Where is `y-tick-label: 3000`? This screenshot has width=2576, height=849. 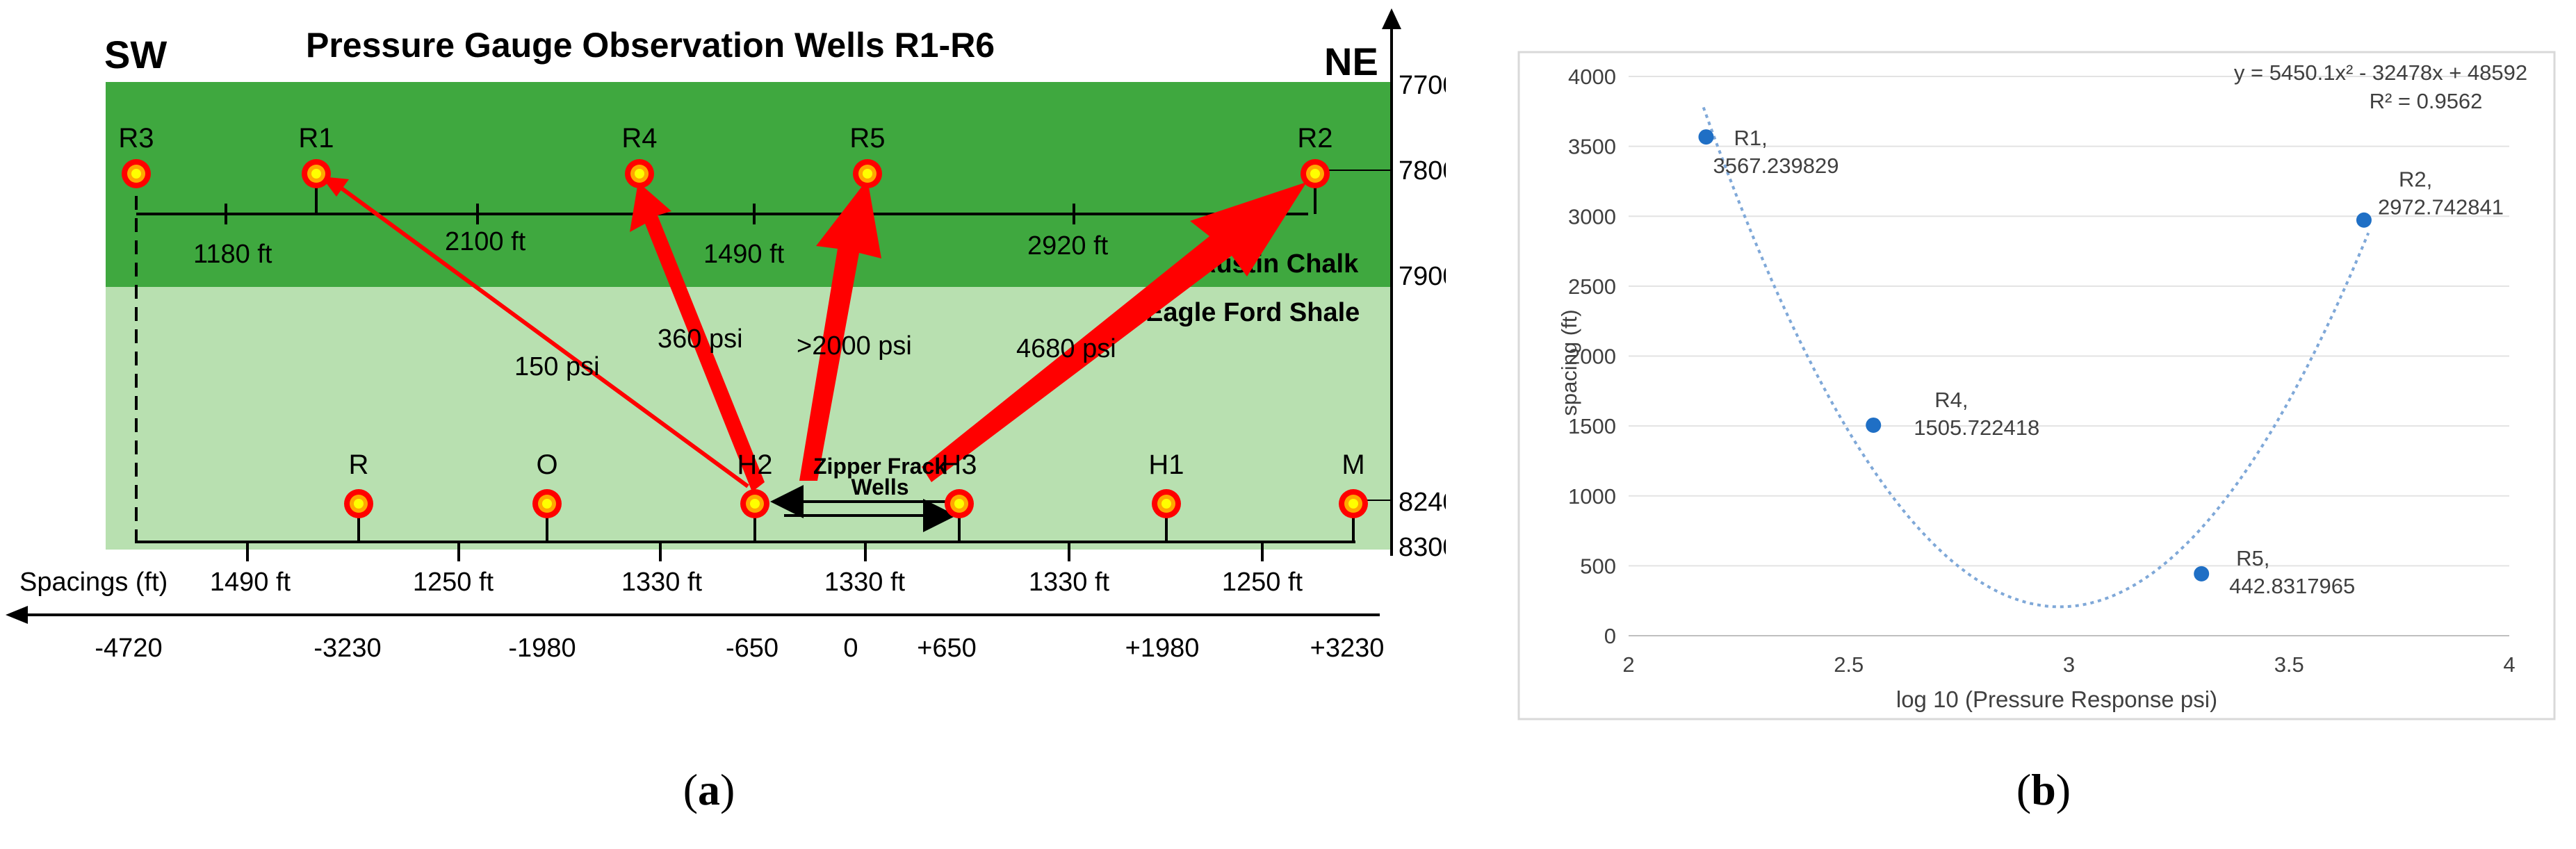 y-tick-label: 3000 is located at coordinates (1592, 216).